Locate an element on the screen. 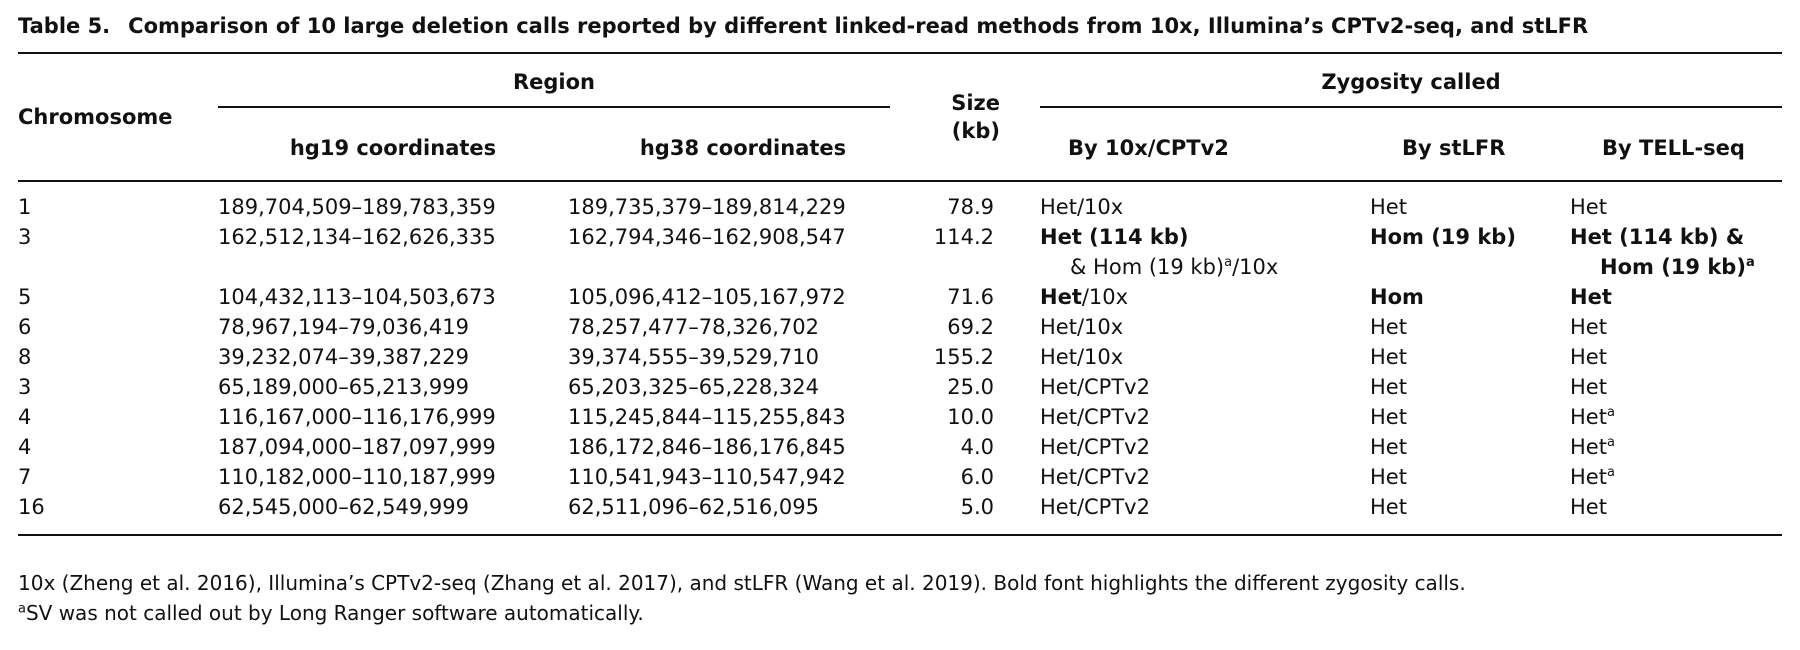 This screenshot has height=650, width=1800. text-run: Het (114 kb) is located at coordinates (1114, 237).